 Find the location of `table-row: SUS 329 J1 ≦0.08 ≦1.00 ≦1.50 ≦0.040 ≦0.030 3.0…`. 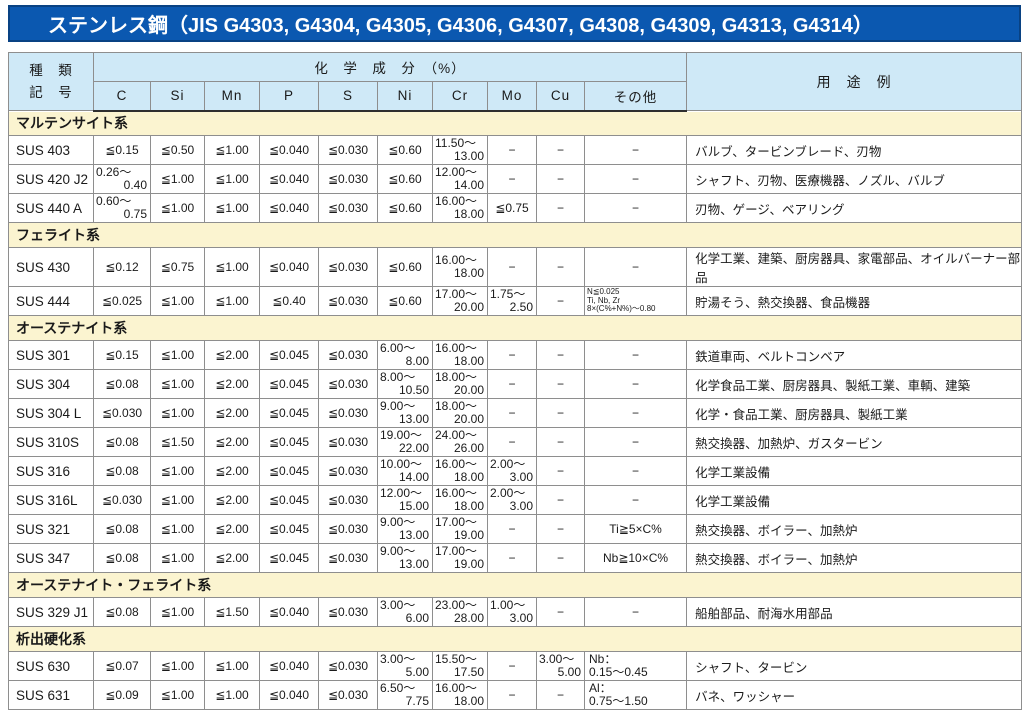

table-row: SUS 329 J1 ≦0.08 ≦1.00 ≦1.50 ≦0.040 ≦0.030 3.0… is located at coordinates (515, 612).